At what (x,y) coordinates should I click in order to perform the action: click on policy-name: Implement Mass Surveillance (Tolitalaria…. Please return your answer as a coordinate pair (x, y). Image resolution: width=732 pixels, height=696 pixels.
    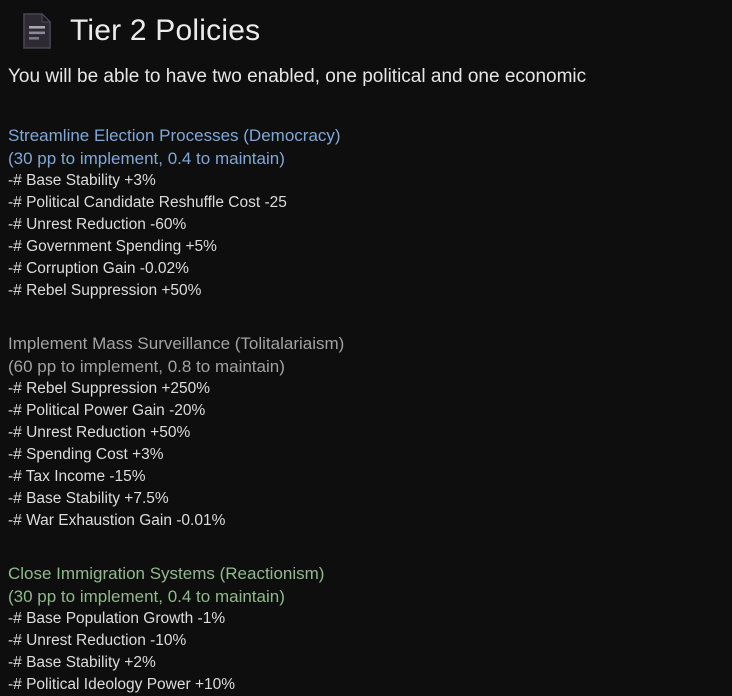
    Looking at the image, I should click on (176, 343).